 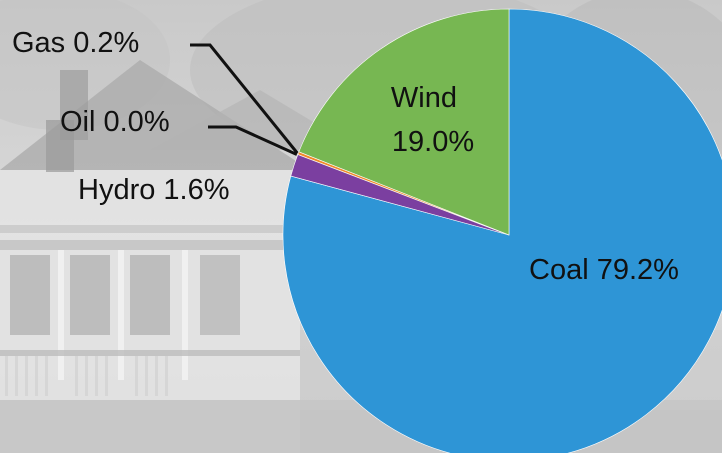 I want to click on leader-lines, so click(x=243, y=99).